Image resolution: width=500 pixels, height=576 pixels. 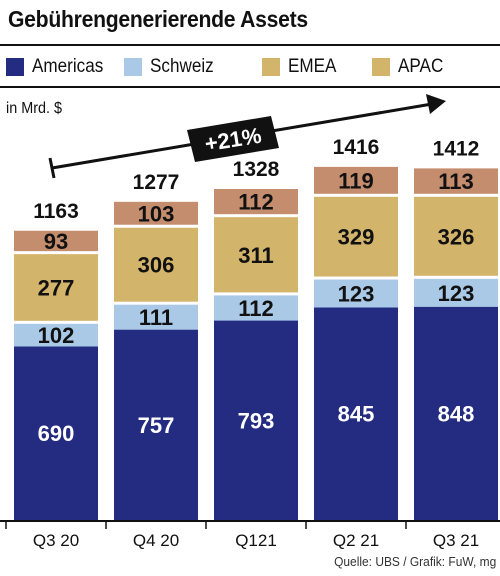 I want to click on data-label-americas: 848, so click(x=456, y=413).